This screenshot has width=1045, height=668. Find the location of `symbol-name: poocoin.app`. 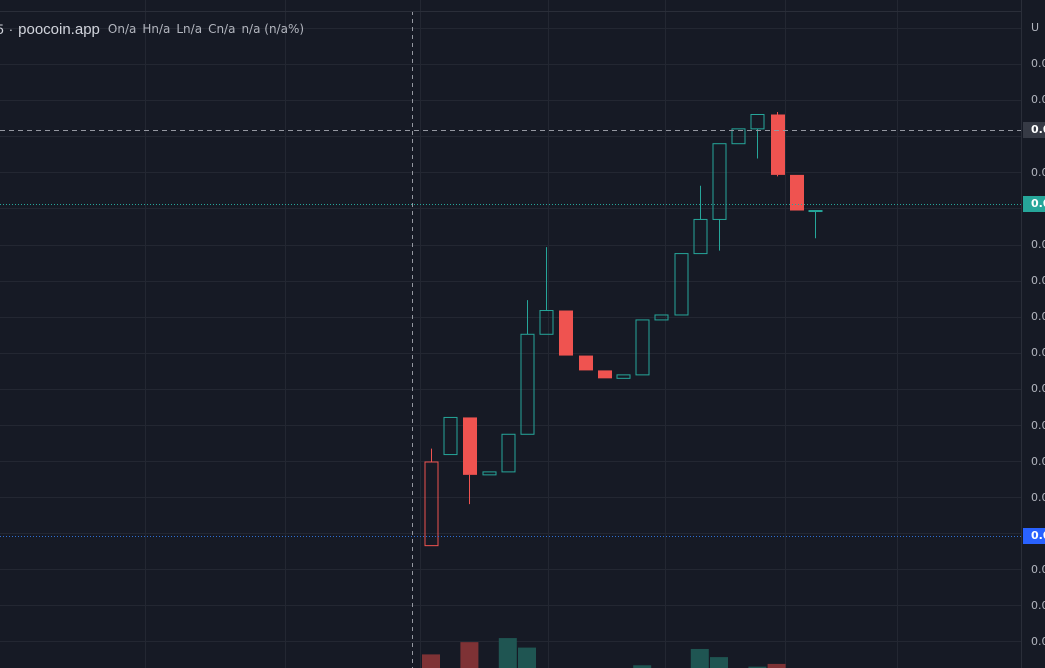

symbol-name: poocoin.app is located at coordinates (59, 29).